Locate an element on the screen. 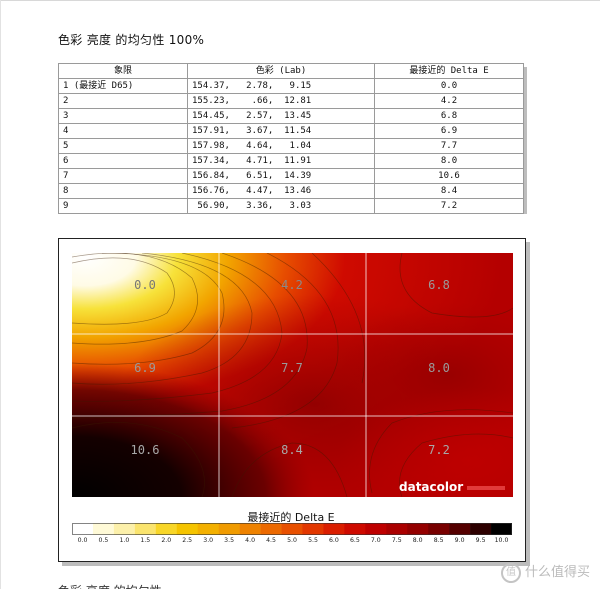 Image resolution: width=600 pixels, height=589 pixels. colorbar-tick-label: 1.0 is located at coordinates (124, 540).